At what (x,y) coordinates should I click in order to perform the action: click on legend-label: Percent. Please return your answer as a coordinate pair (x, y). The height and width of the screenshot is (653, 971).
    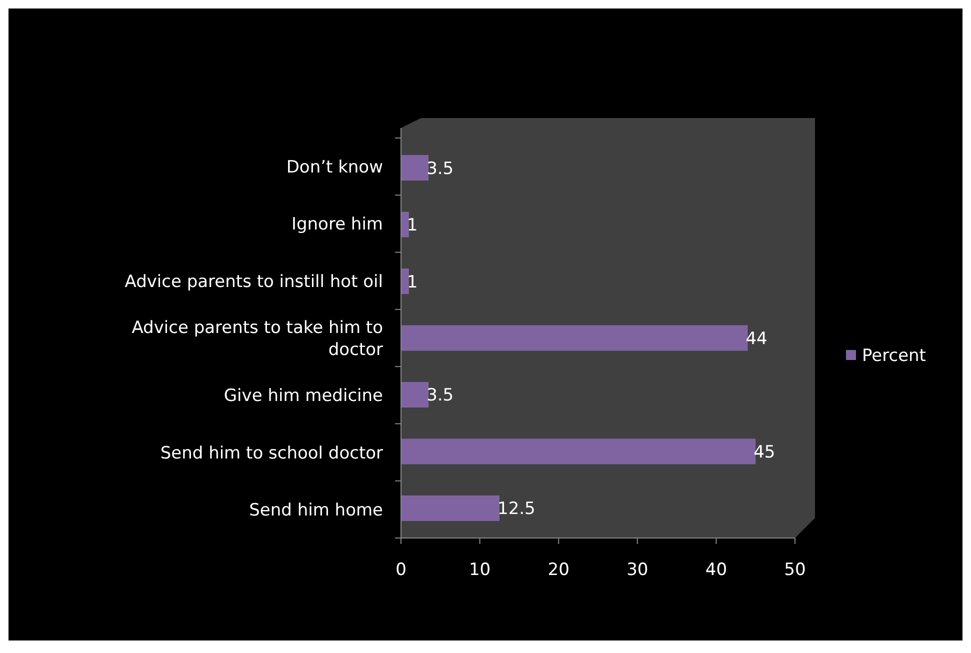
    Looking at the image, I should click on (894, 356).